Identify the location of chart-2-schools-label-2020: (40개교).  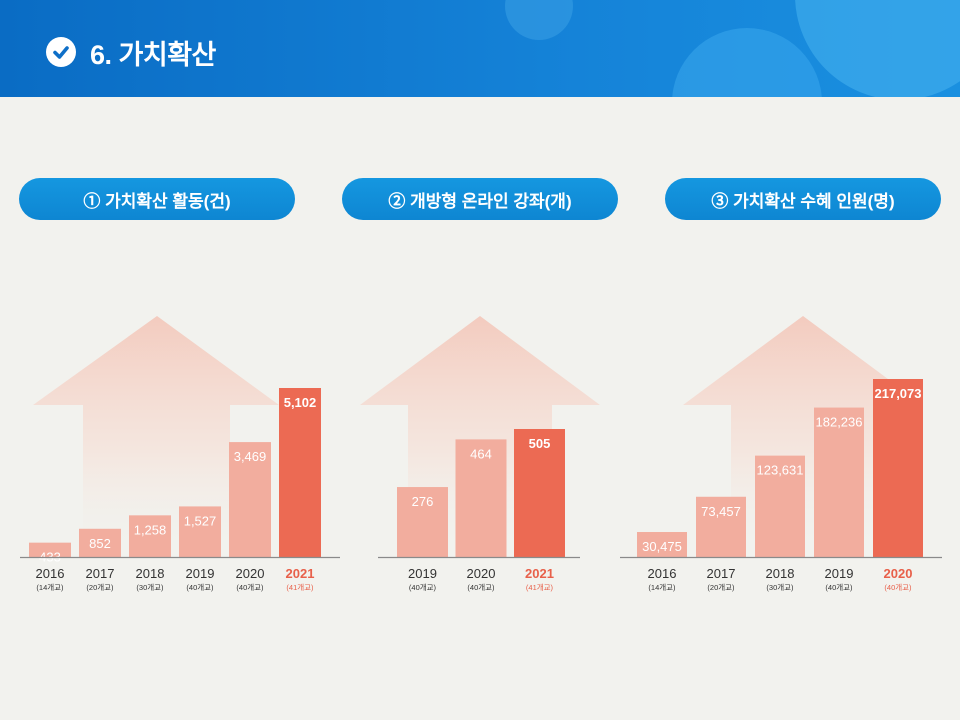
(481, 587).